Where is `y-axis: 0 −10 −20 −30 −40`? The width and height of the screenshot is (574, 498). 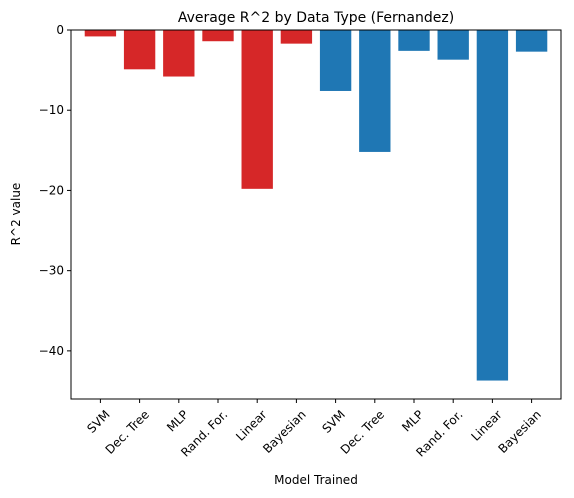 y-axis: 0 −10 −20 −30 −40 is located at coordinates (55, 190).